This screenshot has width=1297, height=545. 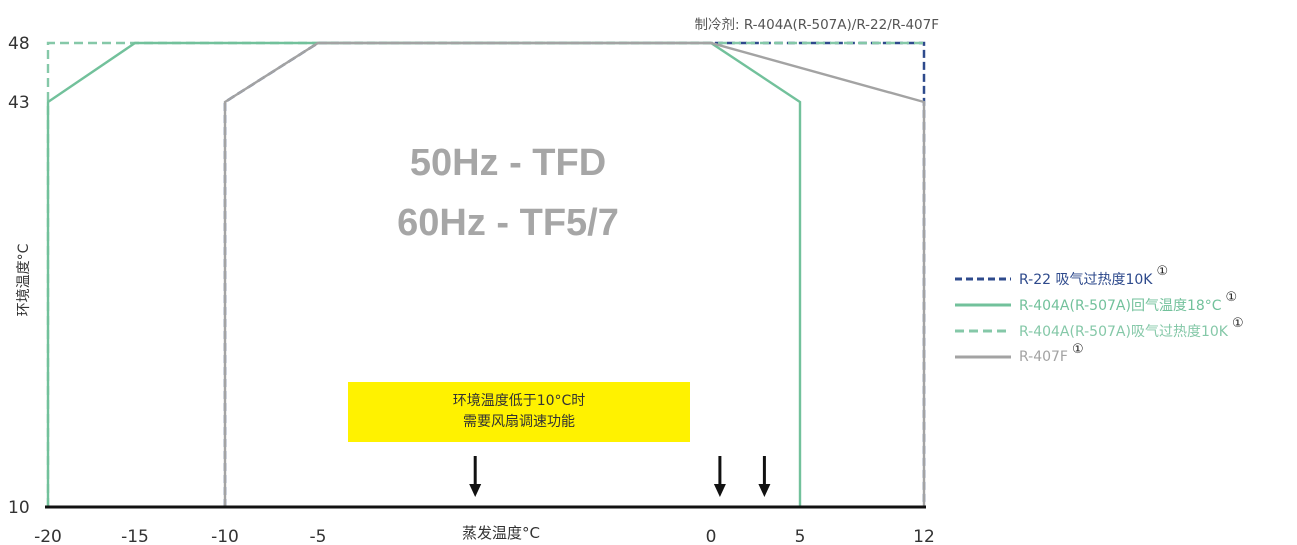 I want to click on legend-swatch-r407f, so click(x=983, y=357).